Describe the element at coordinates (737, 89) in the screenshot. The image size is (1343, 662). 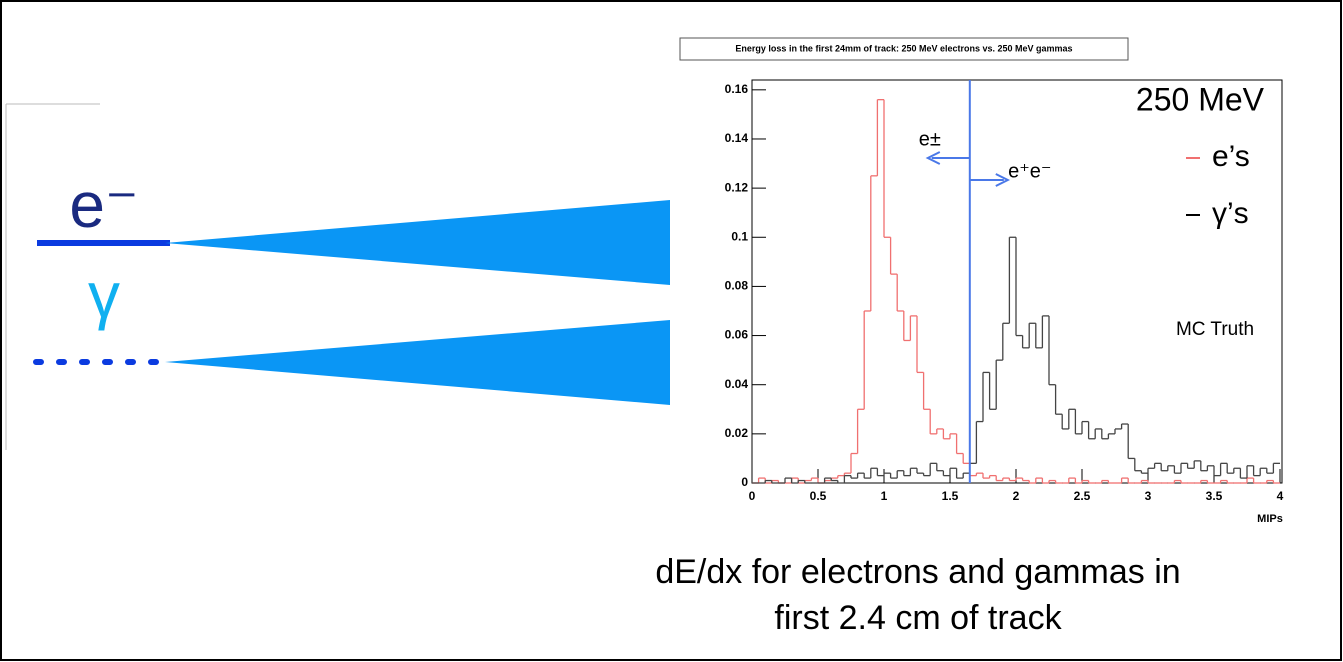
I see `y-tick-label: 0.16` at that location.